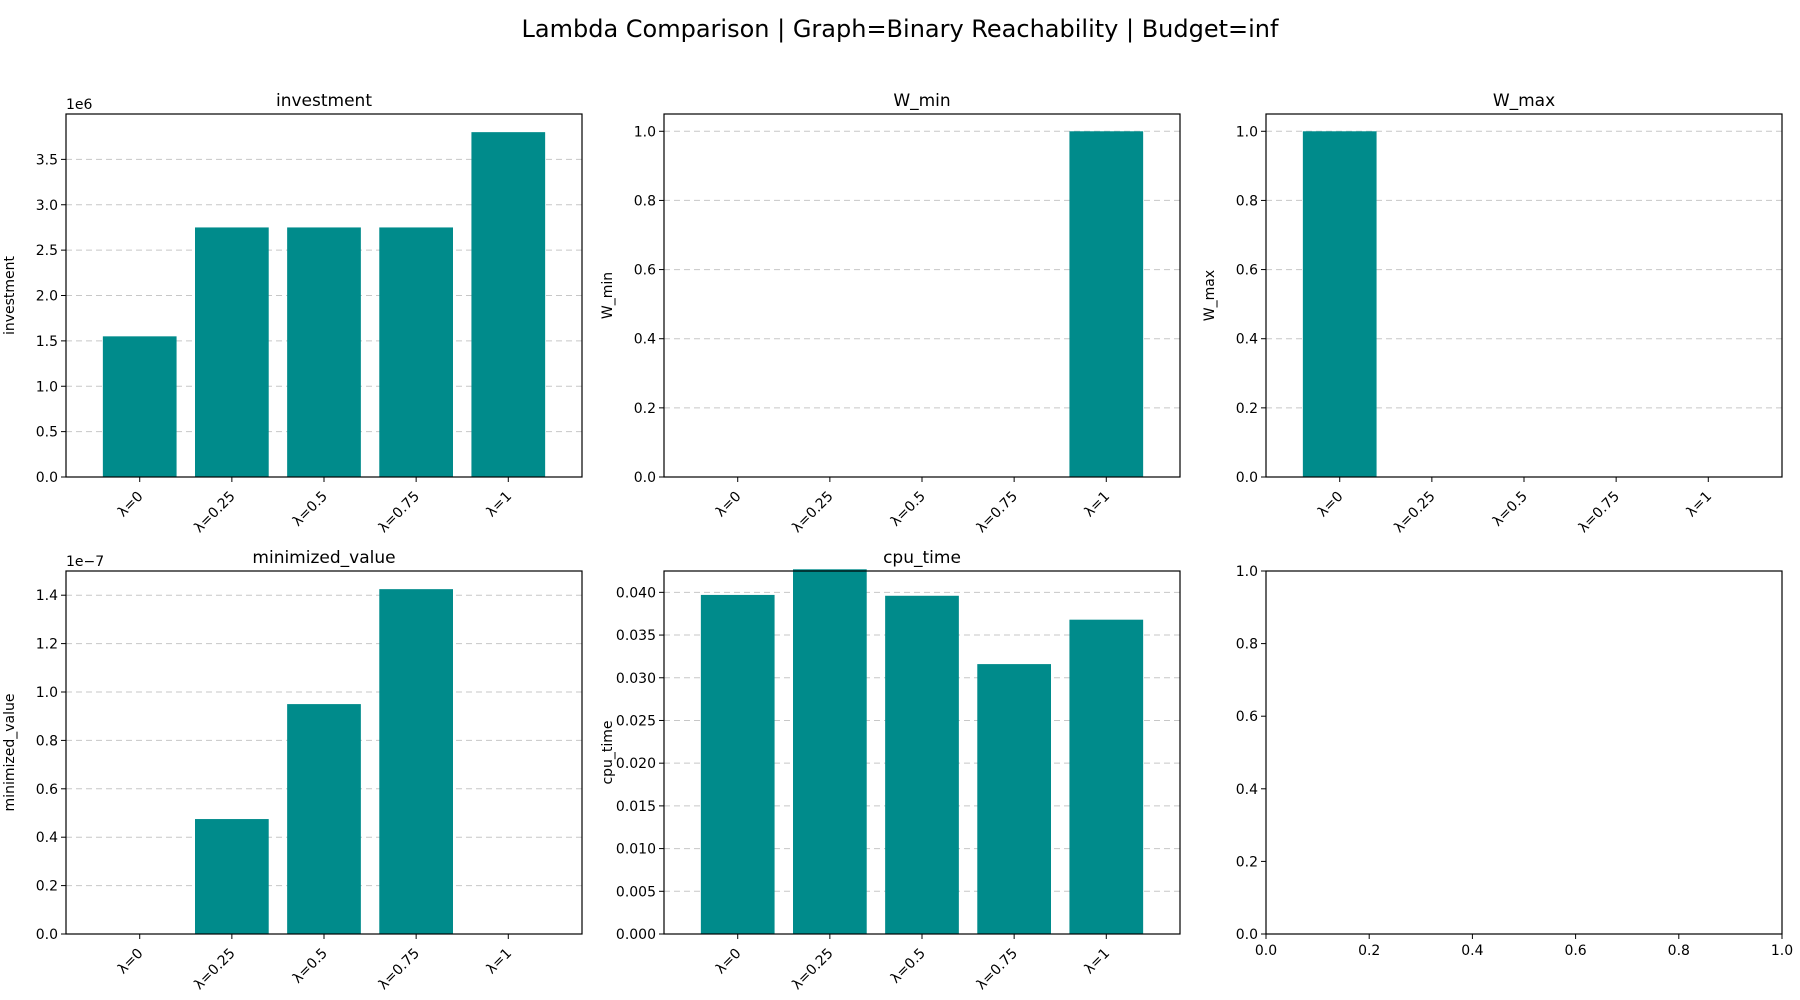 The width and height of the screenshot is (1800, 1000). What do you see at coordinates (47, 160) in the screenshot?
I see `ytick-label: 3.5` at bounding box center [47, 160].